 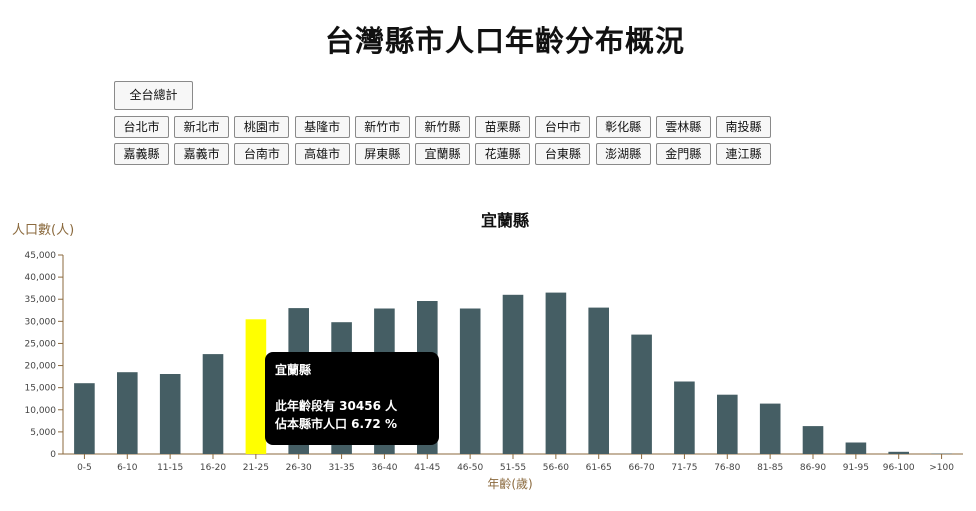 I want to click on x-tick-label: 56-60, so click(x=556, y=468).